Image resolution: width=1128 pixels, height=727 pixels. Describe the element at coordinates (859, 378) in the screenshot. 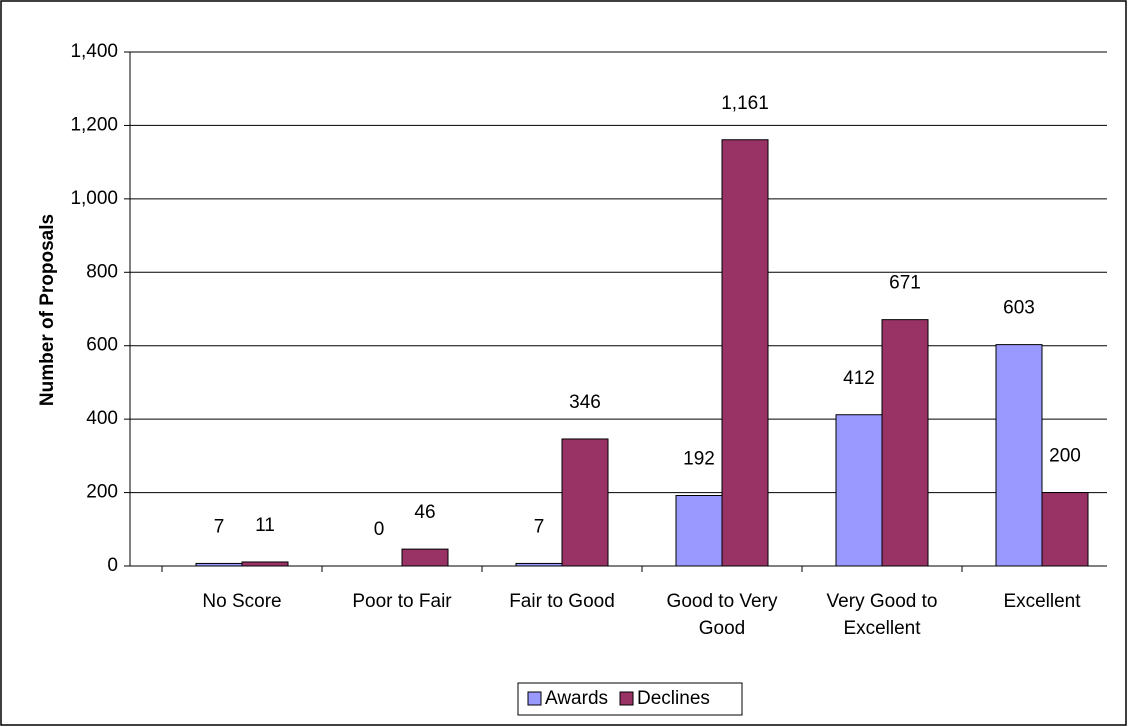

I see `value-label: 412` at that location.